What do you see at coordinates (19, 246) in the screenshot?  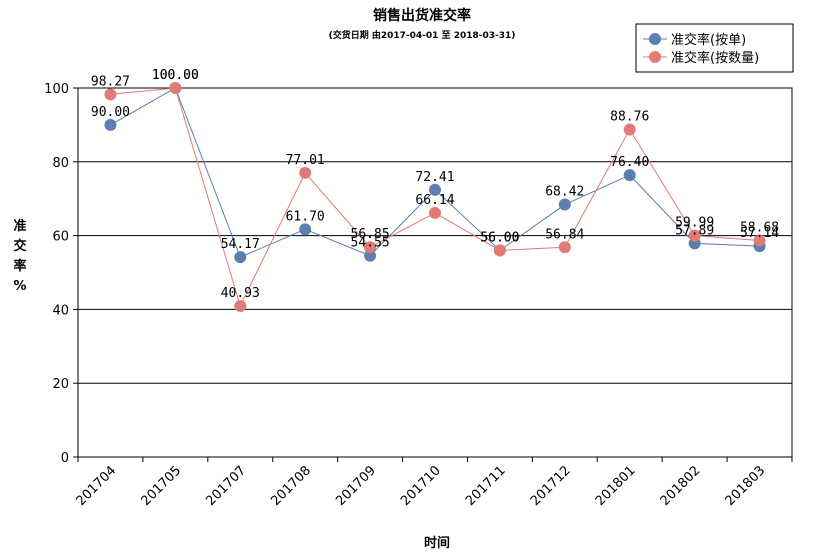 I see `y-axis-label-char: 交` at bounding box center [19, 246].